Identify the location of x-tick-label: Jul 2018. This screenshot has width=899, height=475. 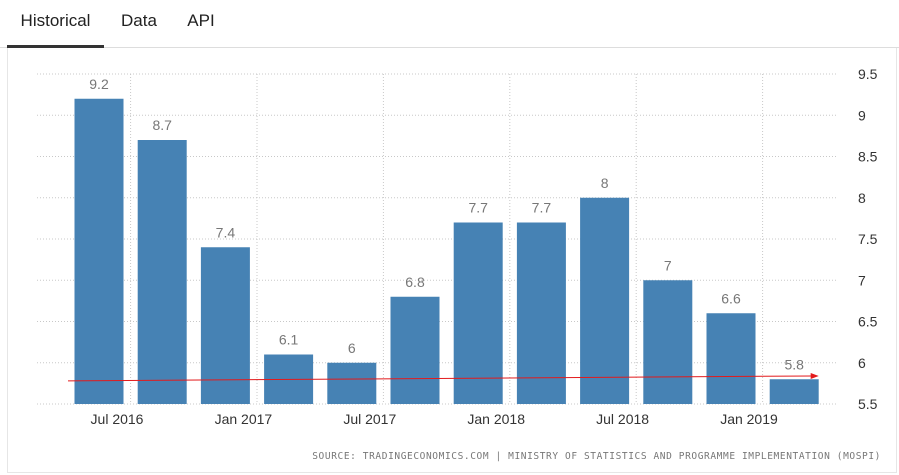
(622, 419).